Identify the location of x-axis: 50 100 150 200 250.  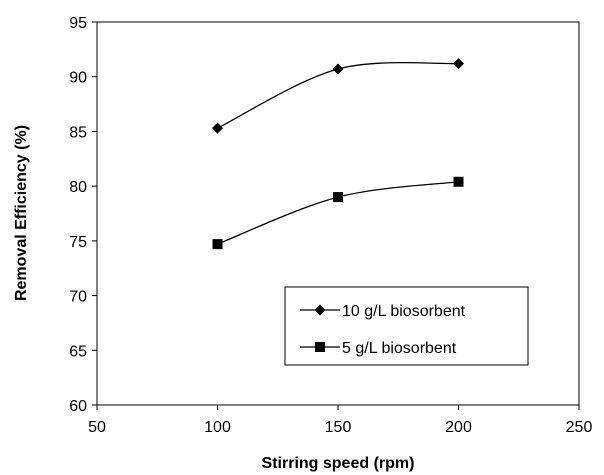
(340, 420).